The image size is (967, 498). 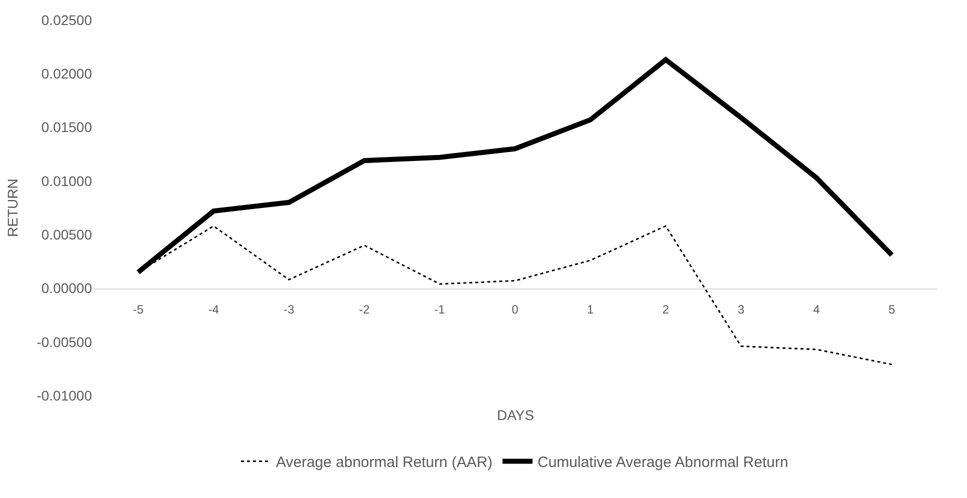 I want to click on y-tick-label: 0.00000, so click(x=66, y=288).